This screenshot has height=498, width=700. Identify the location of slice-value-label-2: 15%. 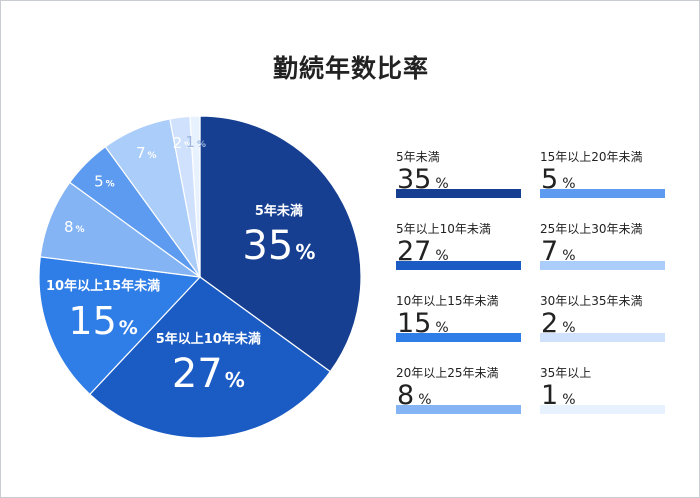
(102, 321).